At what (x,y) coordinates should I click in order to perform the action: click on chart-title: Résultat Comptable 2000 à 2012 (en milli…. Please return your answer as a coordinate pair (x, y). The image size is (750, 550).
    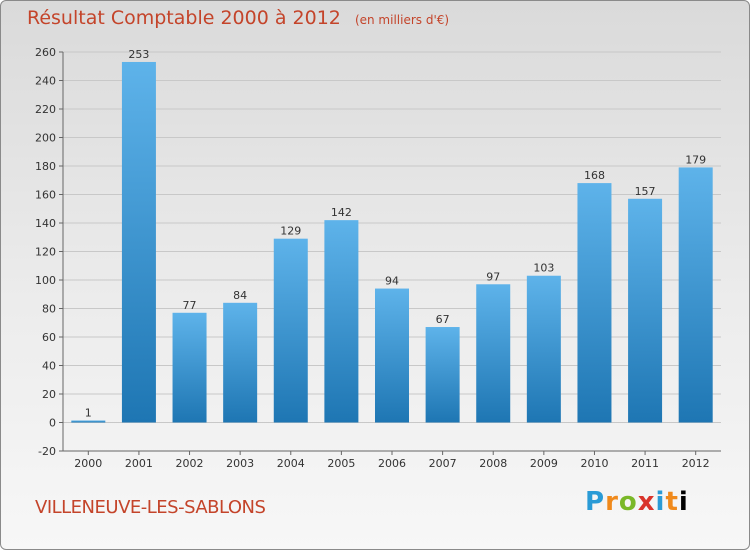
    Looking at the image, I should click on (238, 18).